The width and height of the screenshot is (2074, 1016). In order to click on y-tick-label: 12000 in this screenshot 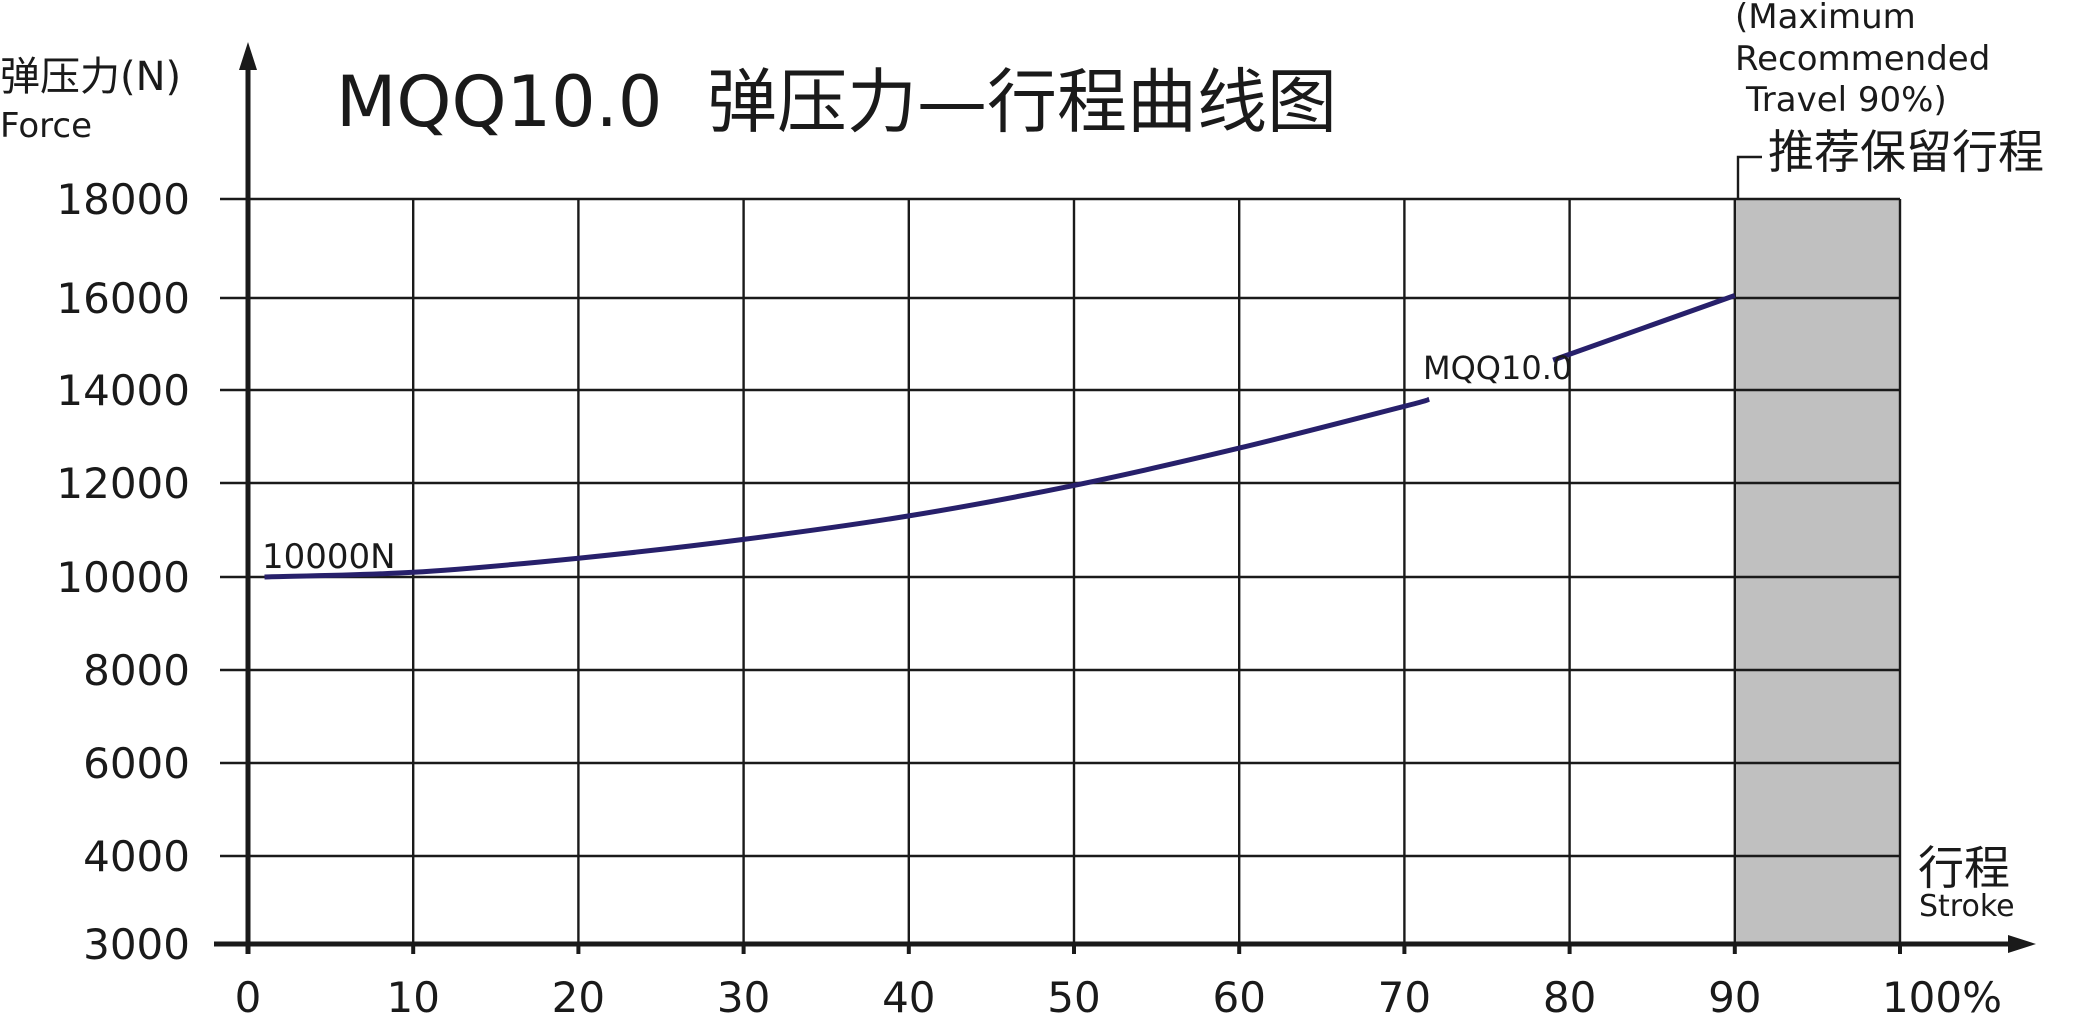, I will do `click(123, 483)`.